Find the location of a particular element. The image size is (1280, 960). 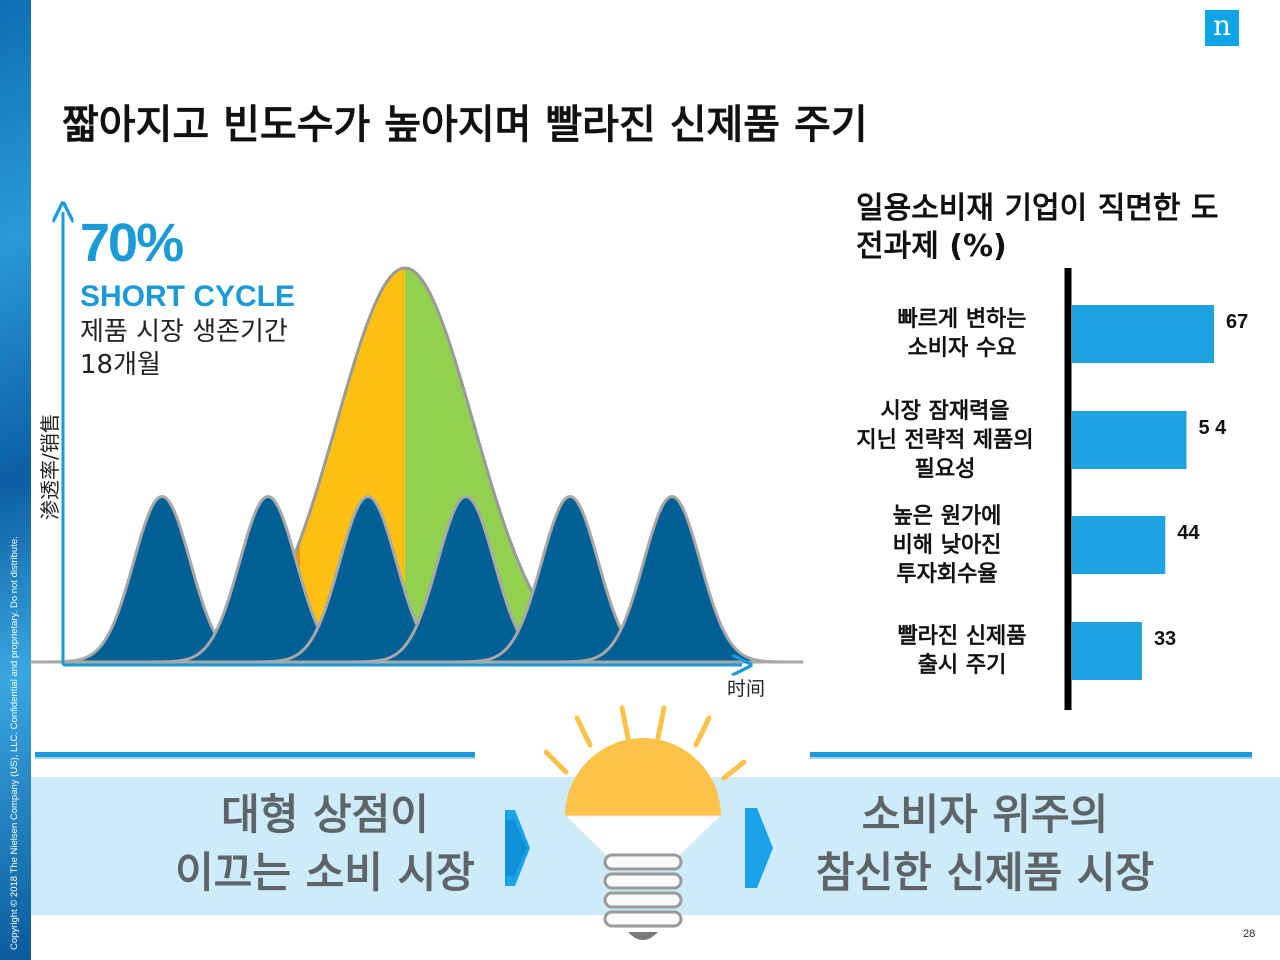

divider-left is located at coordinates (255, 755).